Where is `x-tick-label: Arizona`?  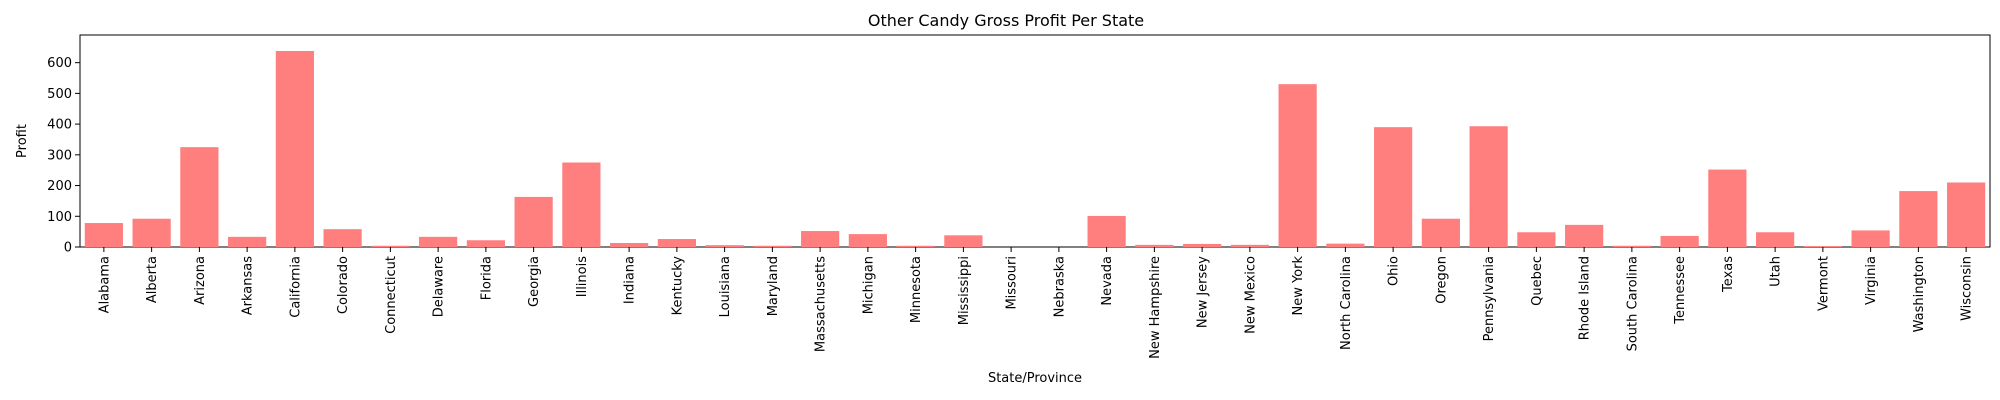 x-tick-label: Arizona is located at coordinates (200, 280).